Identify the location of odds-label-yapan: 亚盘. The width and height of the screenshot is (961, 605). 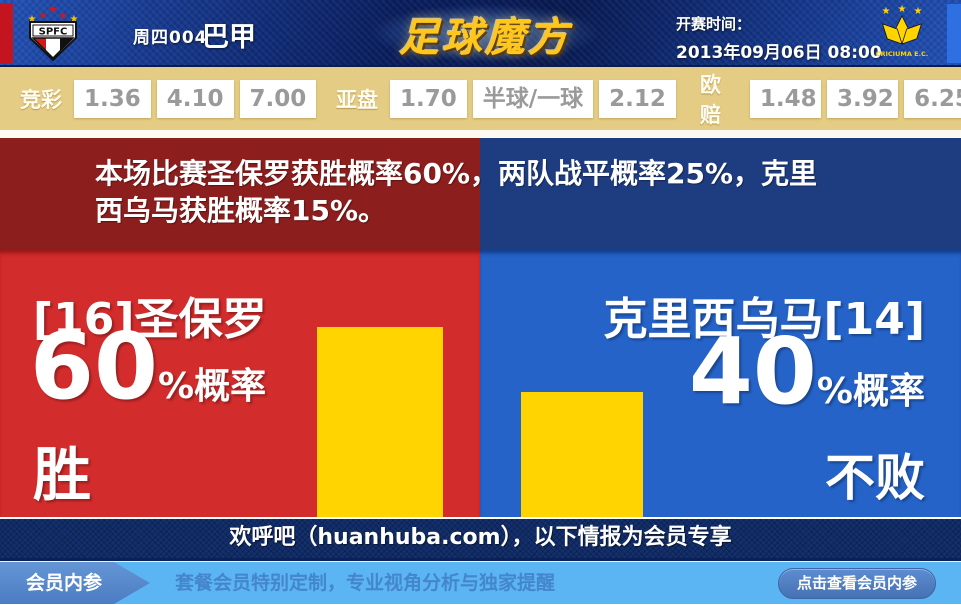
(357, 99).